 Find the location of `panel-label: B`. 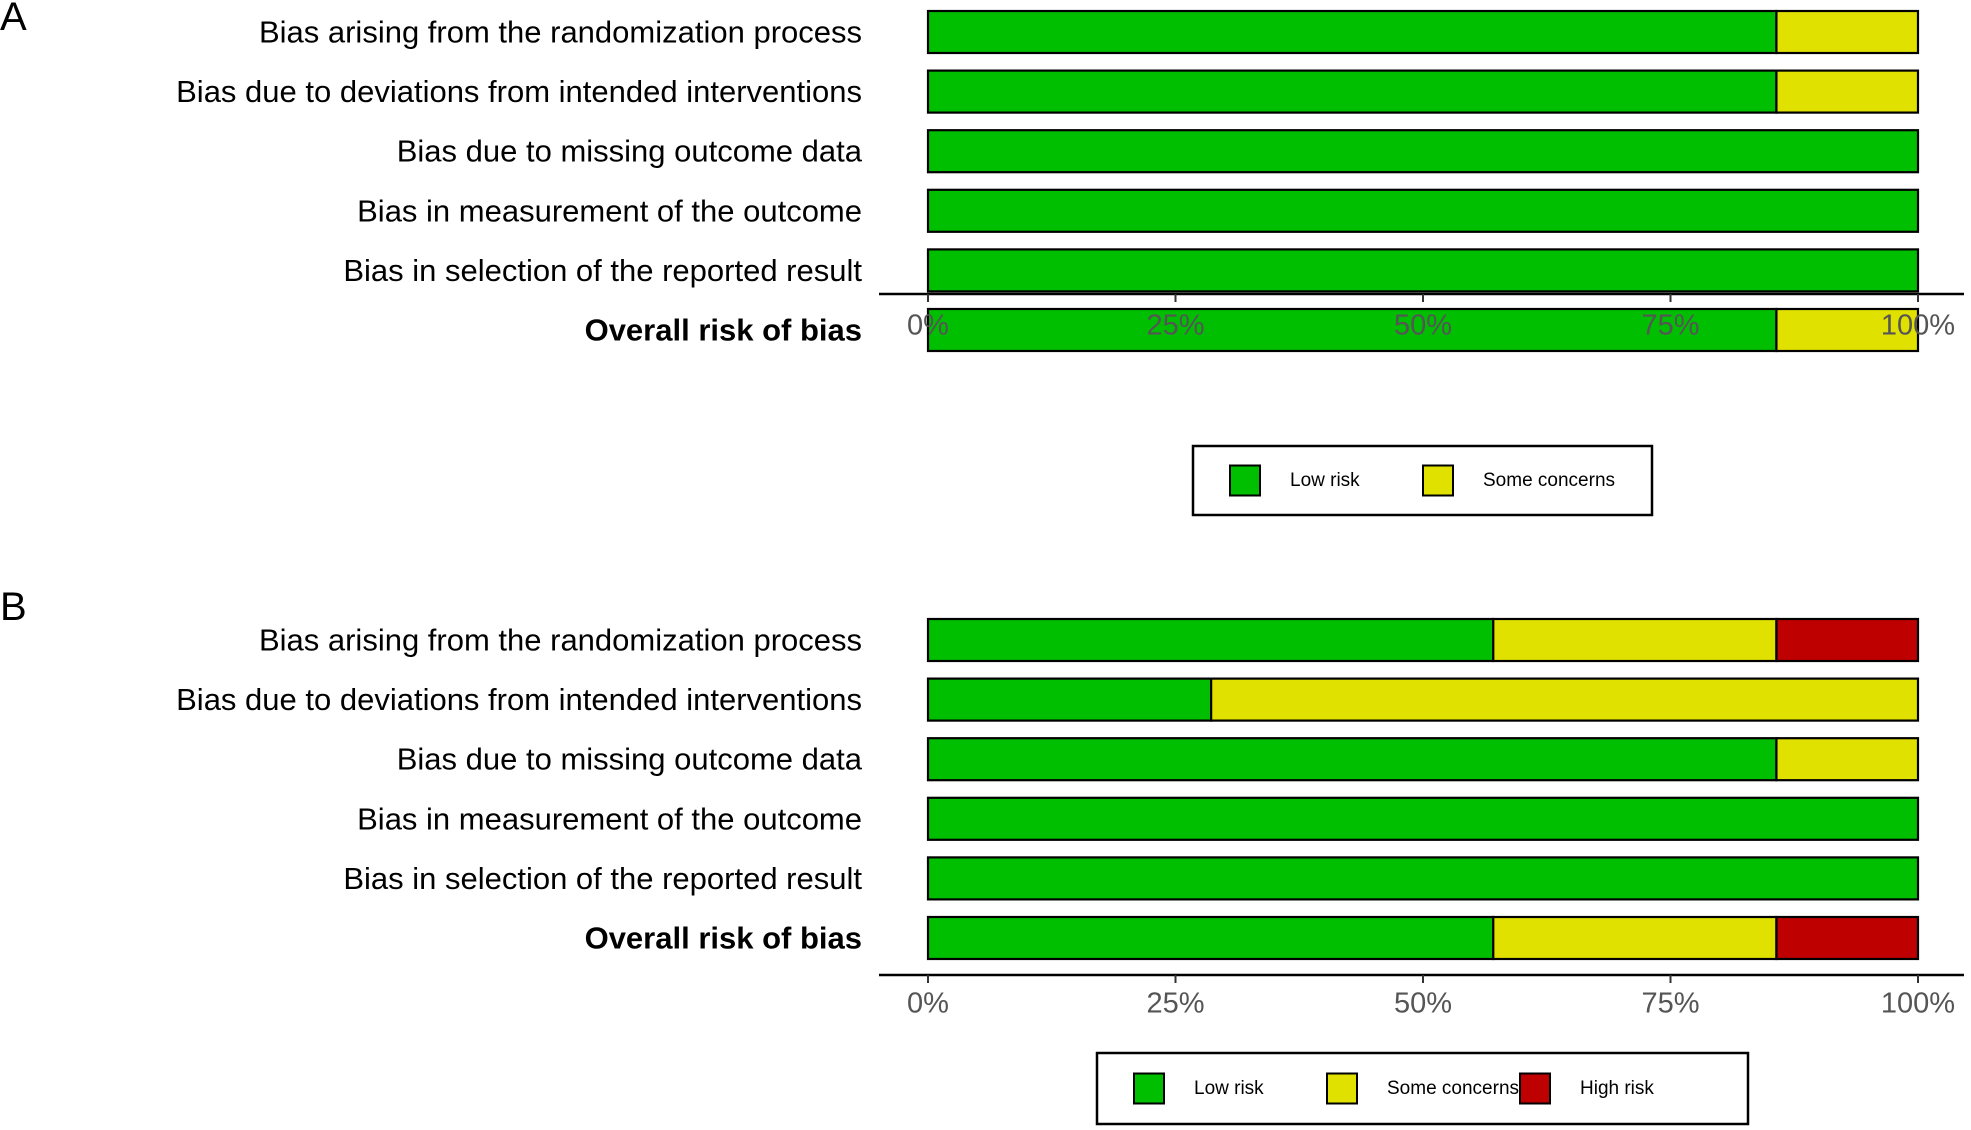

panel-label: B is located at coordinates (13, 607).